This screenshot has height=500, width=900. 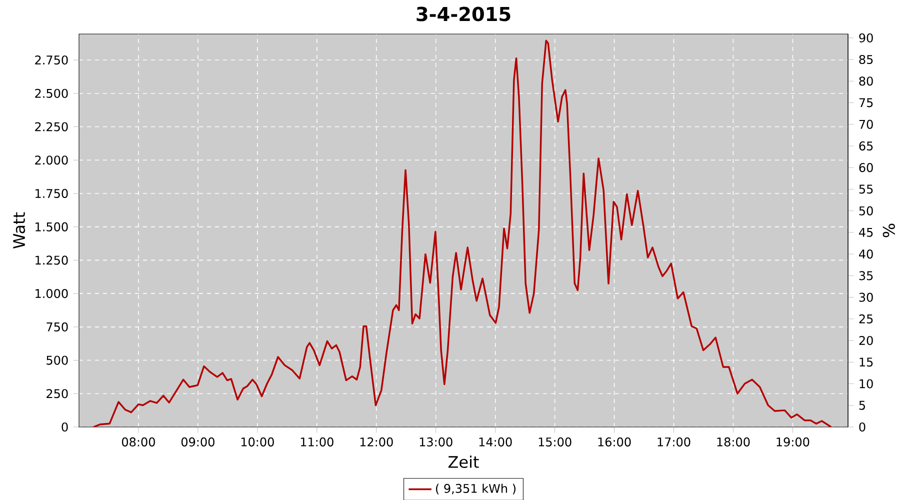 What do you see at coordinates (866, 81) in the screenshot?
I see `y2-tick-label: 80` at bounding box center [866, 81].